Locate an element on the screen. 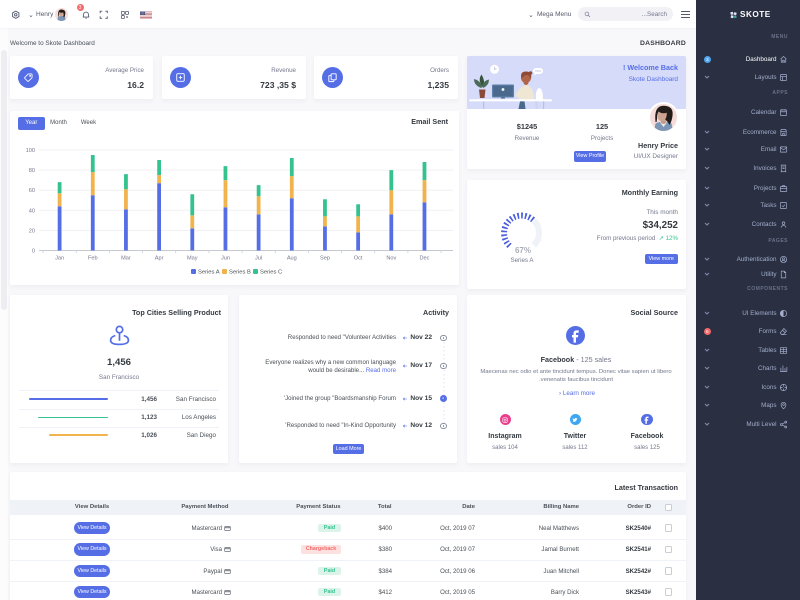 This screenshot has height=600, width=800. svg-text: Oct is located at coordinates (358, 259).